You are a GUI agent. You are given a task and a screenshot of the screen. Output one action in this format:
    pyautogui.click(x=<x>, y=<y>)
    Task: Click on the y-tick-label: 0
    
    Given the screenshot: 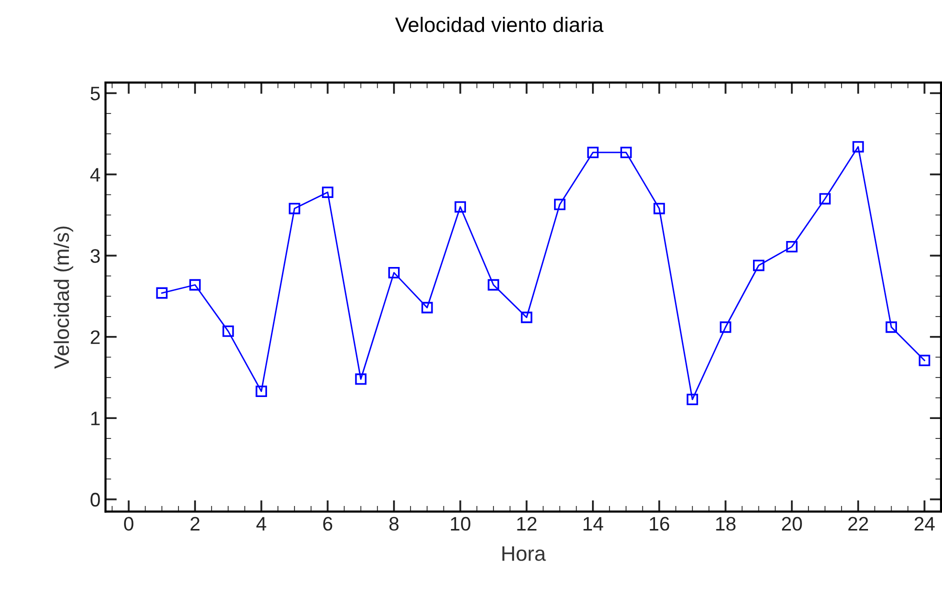 What is the action you would take?
    pyautogui.click(x=95, y=499)
    